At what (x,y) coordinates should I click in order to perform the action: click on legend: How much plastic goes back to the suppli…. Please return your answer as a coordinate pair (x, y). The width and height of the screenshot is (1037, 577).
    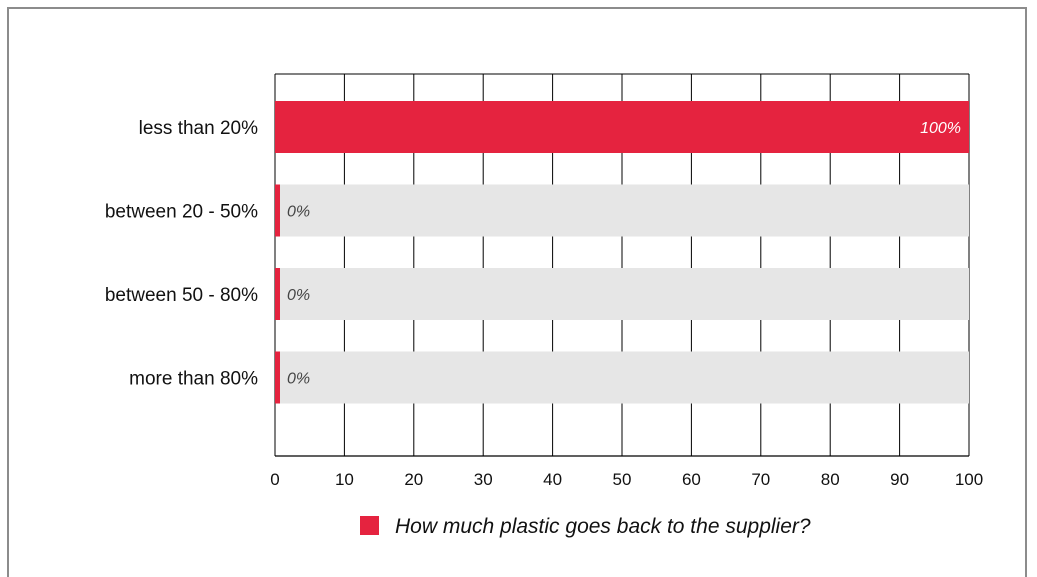
    Looking at the image, I should click on (585, 526).